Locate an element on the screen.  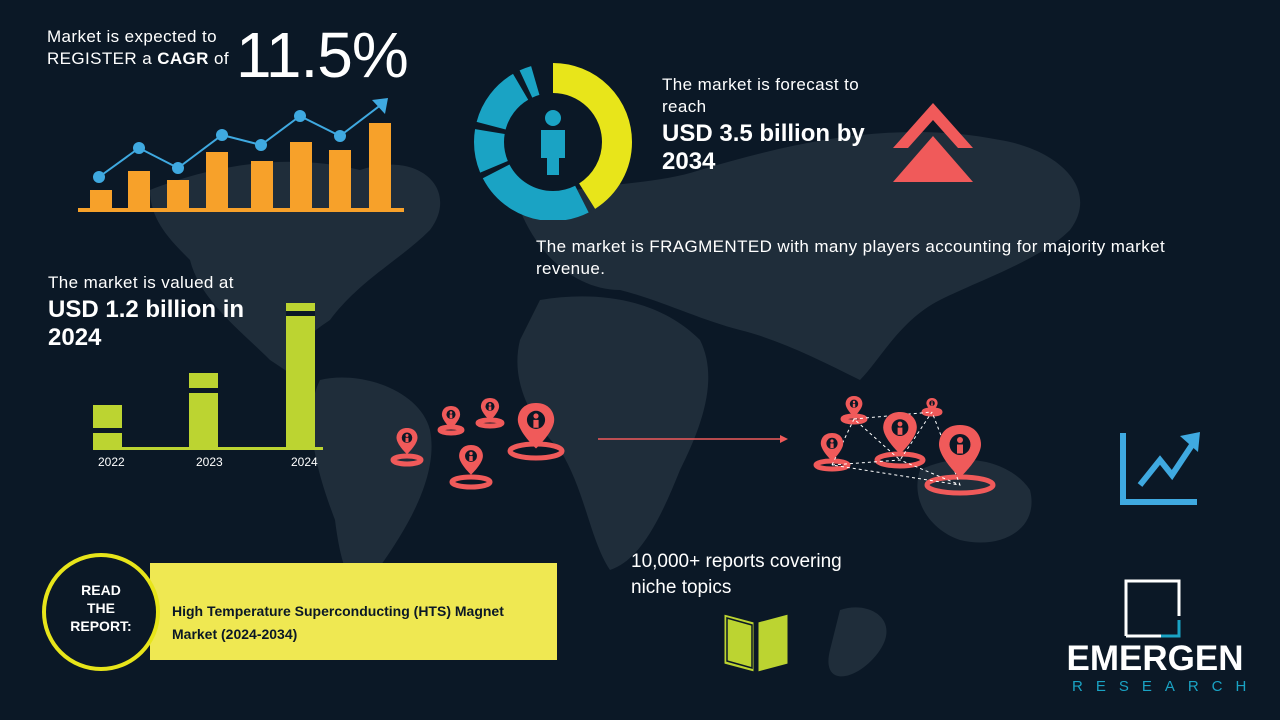
bar-2022 is located at coordinates (107, 426).